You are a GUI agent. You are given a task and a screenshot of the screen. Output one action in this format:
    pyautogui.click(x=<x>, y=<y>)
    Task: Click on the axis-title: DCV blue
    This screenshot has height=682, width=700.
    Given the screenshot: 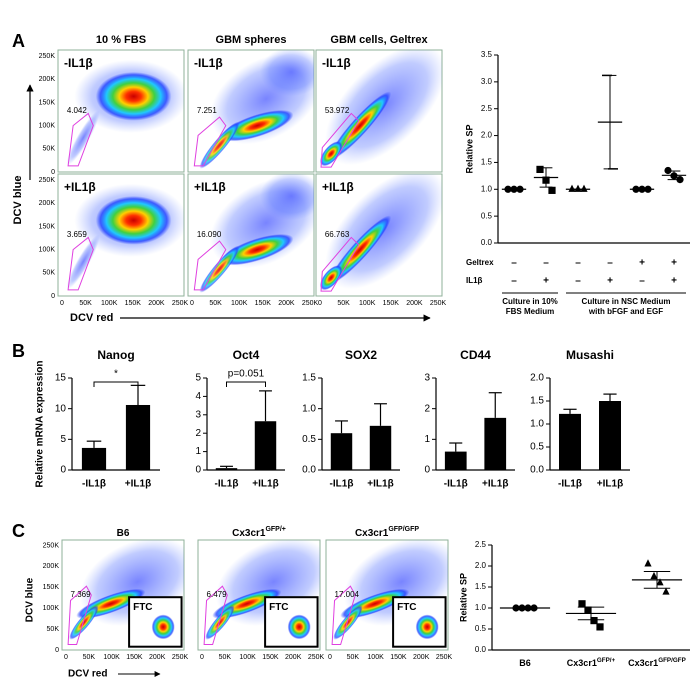 What is the action you would take?
    pyautogui.click(x=30, y=599)
    